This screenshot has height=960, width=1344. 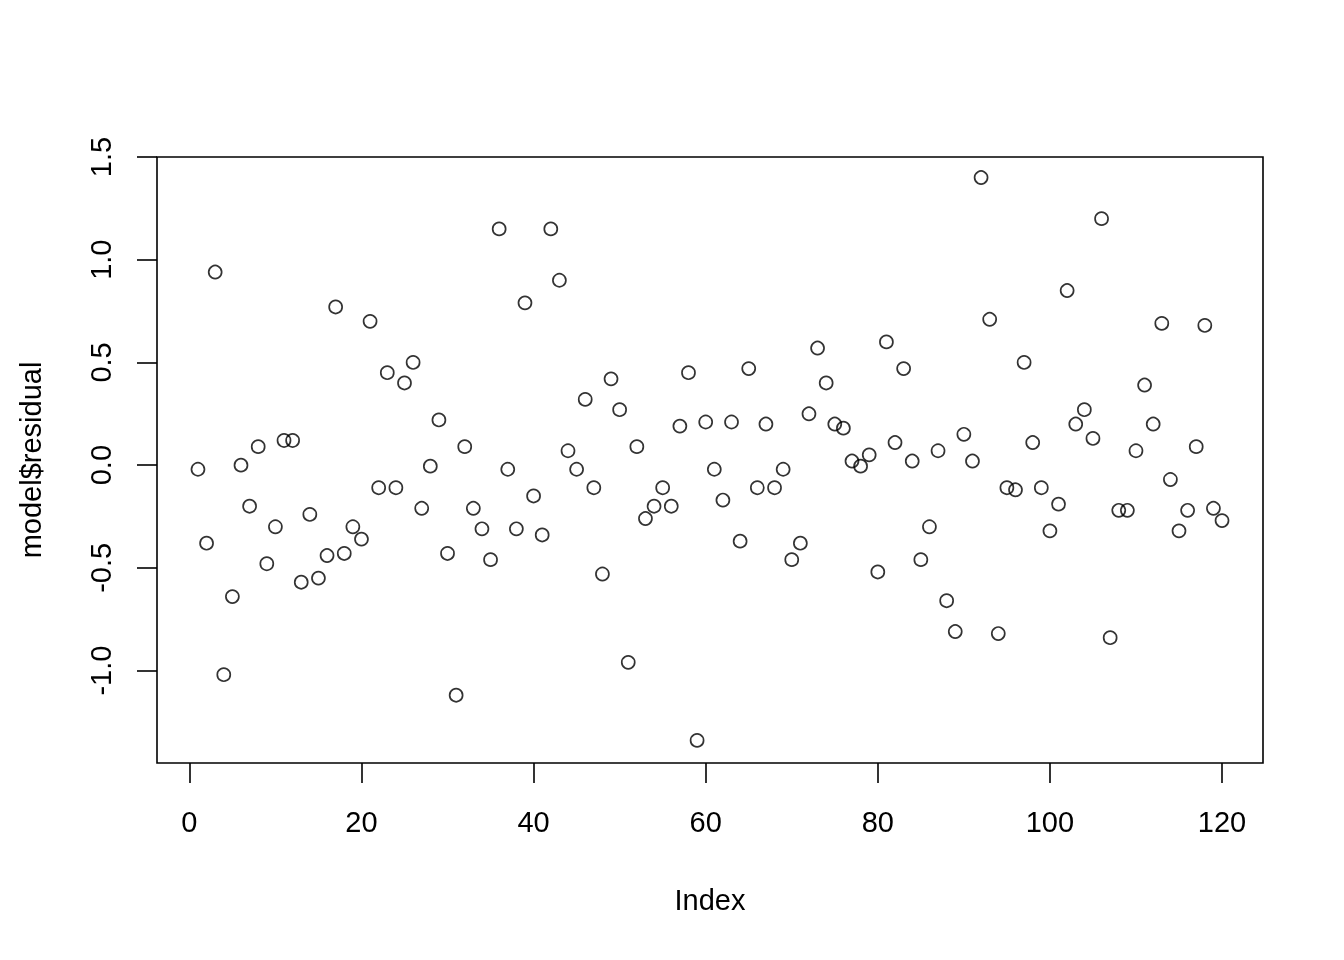 What do you see at coordinates (189, 821) in the screenshot?
I see `x-tick-label: 0` at bounding box center [189, 821].